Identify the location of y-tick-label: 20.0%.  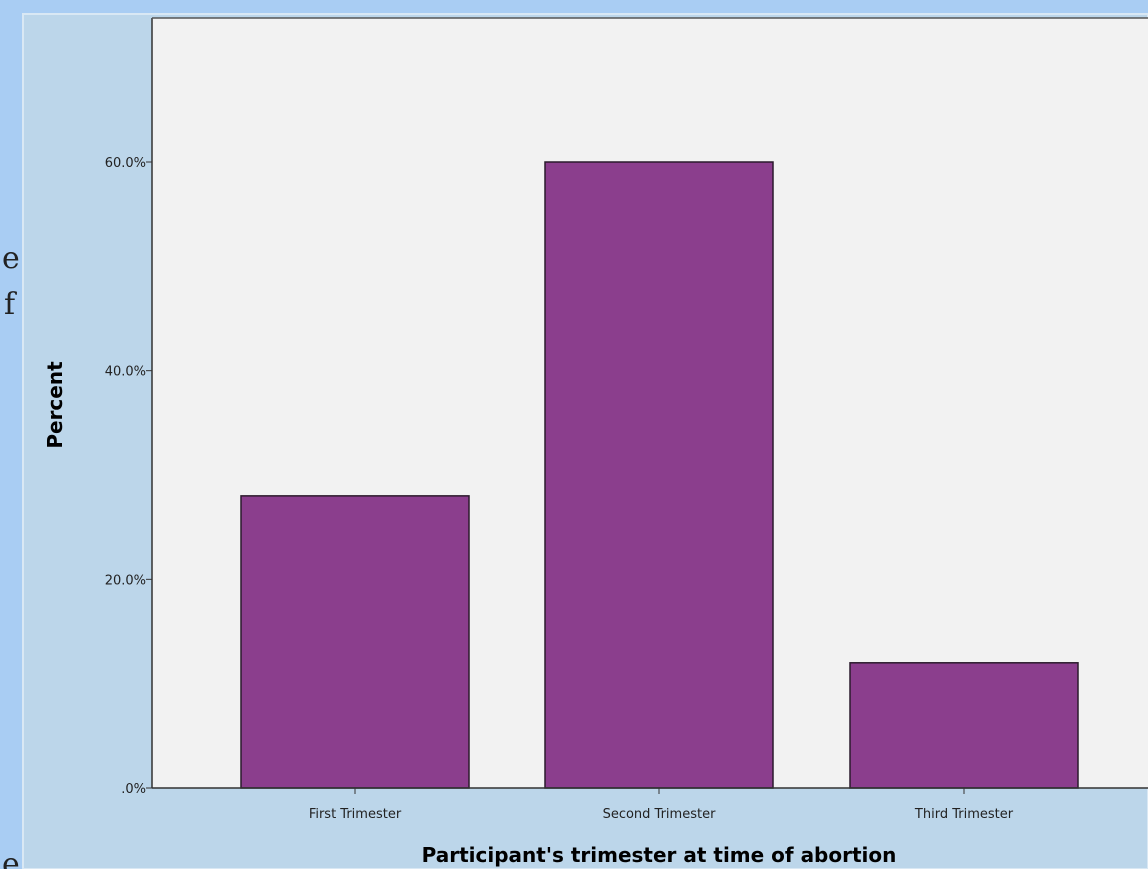
(125, 580).